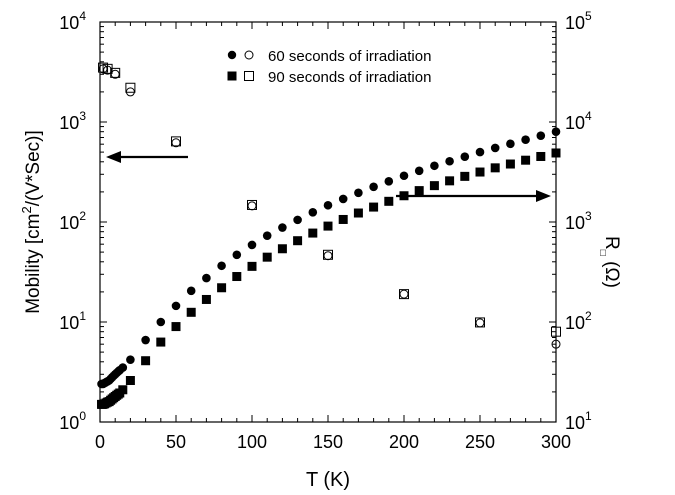 This screenshot has height=495, width=675. What do you see at coordinates (176, 442) in the screenshot?
I see `x-tick-label: 50` at bounding box center [176, 442].